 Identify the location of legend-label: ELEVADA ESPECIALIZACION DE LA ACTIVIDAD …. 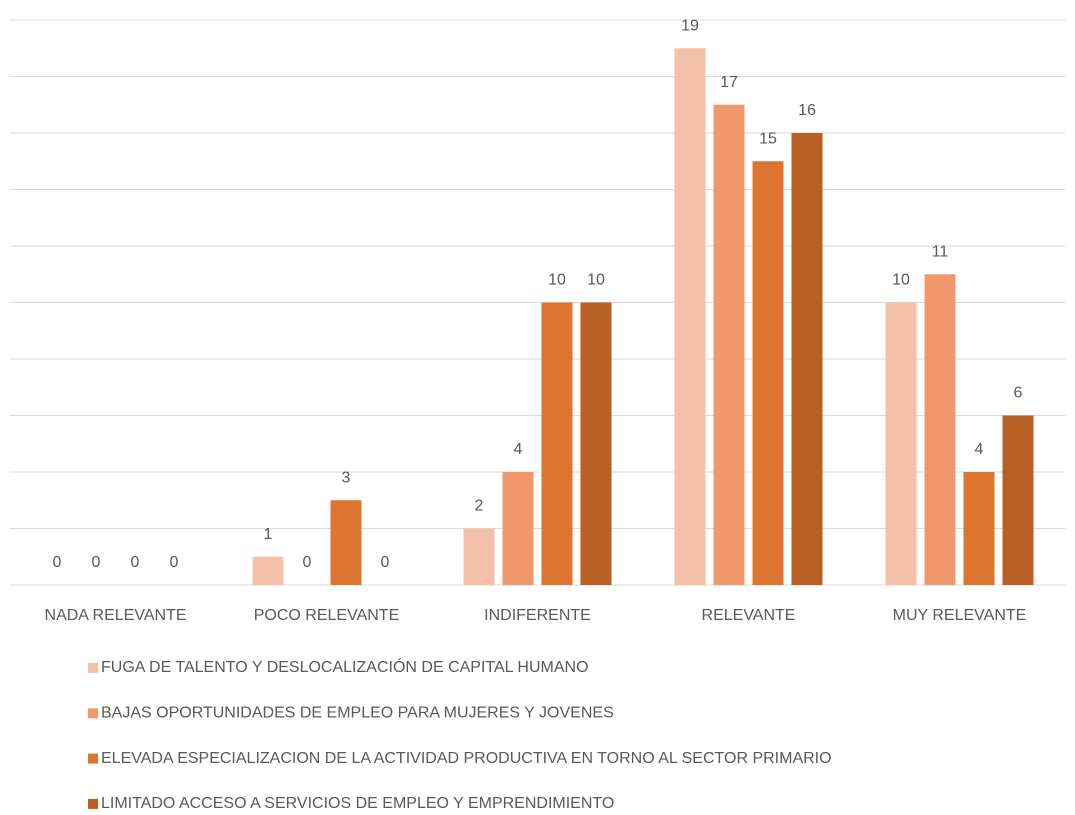
(466, 758).